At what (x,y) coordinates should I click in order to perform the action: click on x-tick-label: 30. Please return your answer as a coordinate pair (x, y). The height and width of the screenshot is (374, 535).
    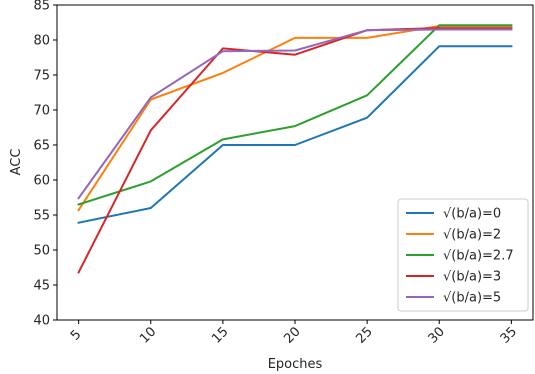
    Looking at the image, I should click on (437, 335).